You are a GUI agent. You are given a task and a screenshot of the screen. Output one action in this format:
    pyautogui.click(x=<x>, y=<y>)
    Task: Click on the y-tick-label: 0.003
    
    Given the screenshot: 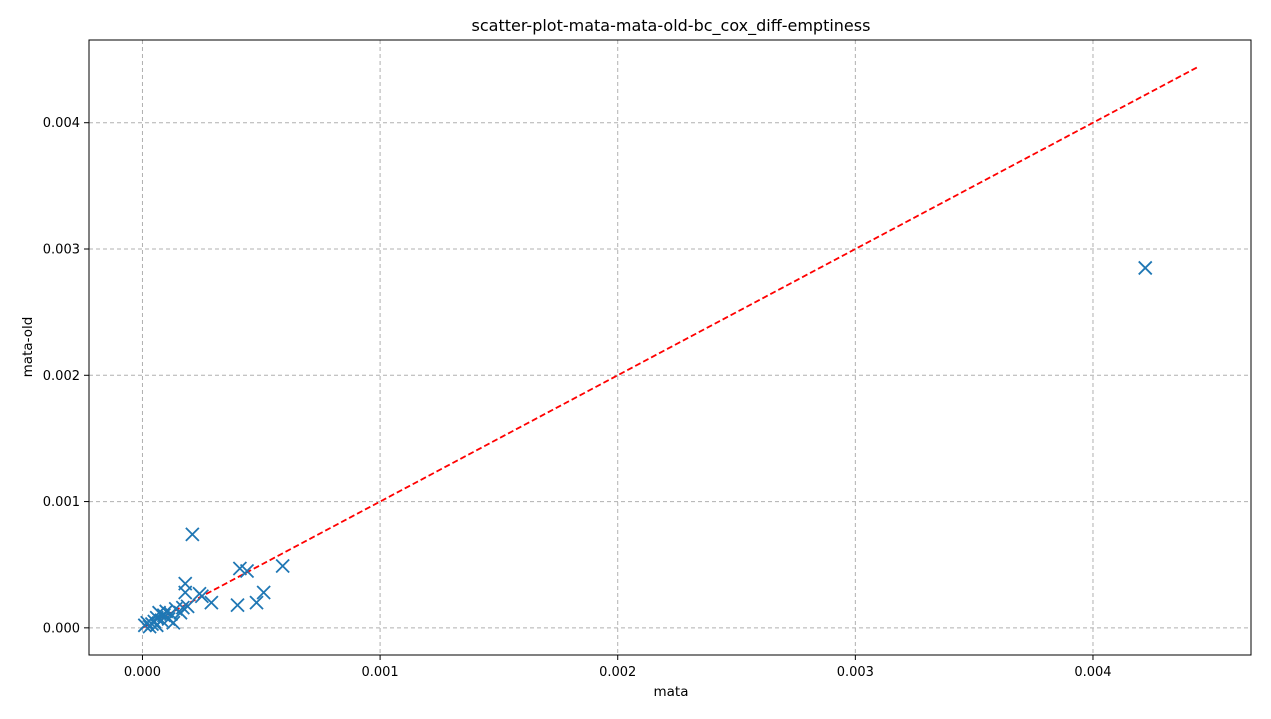 What is the action you would take?
    pyautogui.click(x=61, y=249)
    